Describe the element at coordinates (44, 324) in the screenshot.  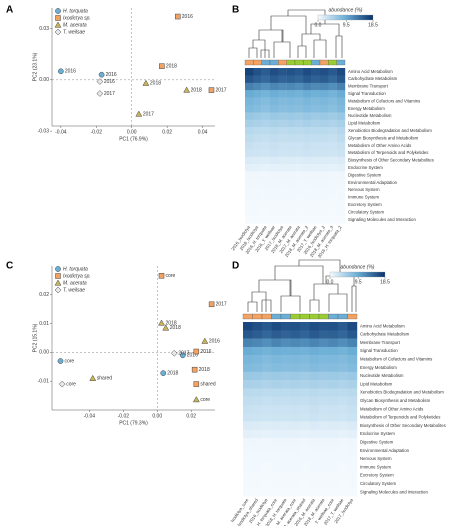
I see `y-tick-label: 0.01` at that location.